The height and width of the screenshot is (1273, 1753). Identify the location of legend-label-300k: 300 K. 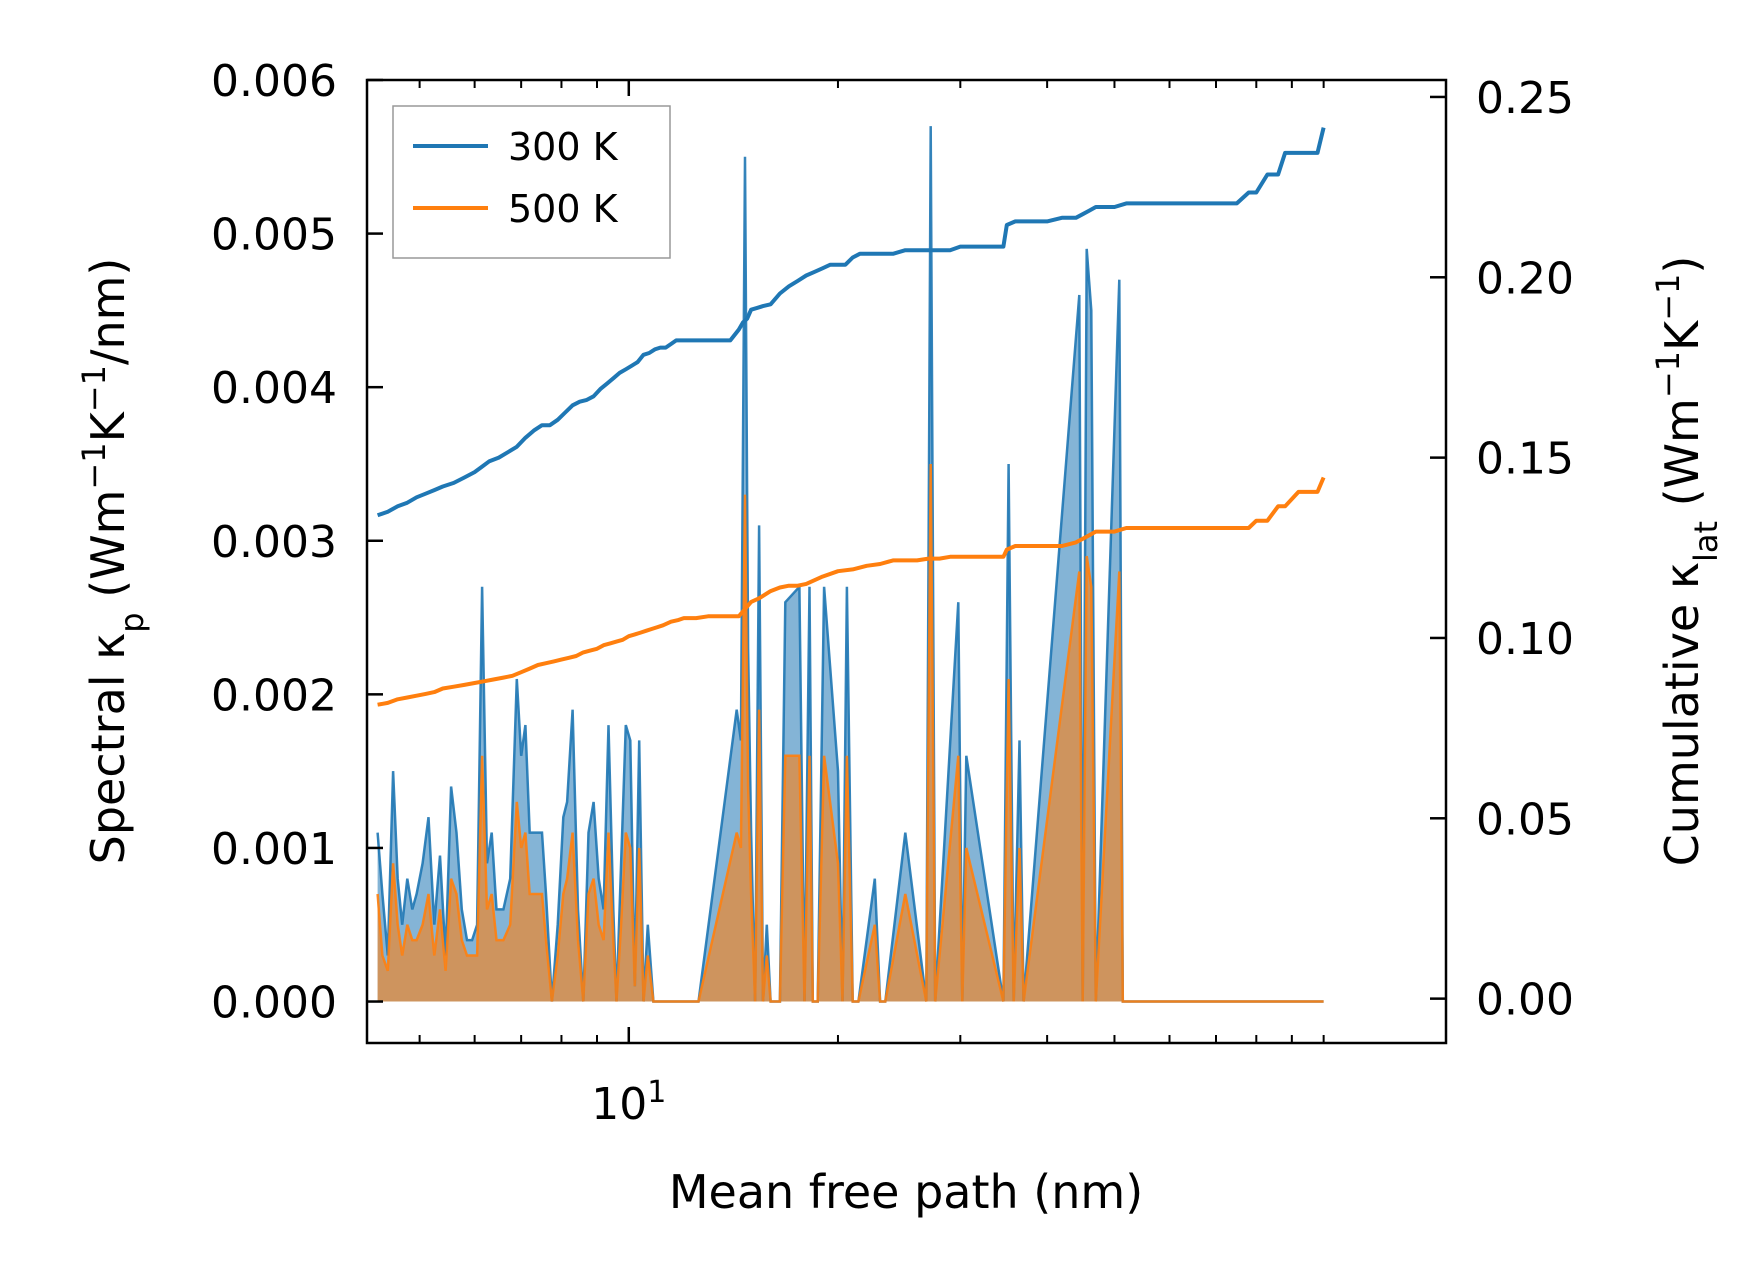
(563, 147).